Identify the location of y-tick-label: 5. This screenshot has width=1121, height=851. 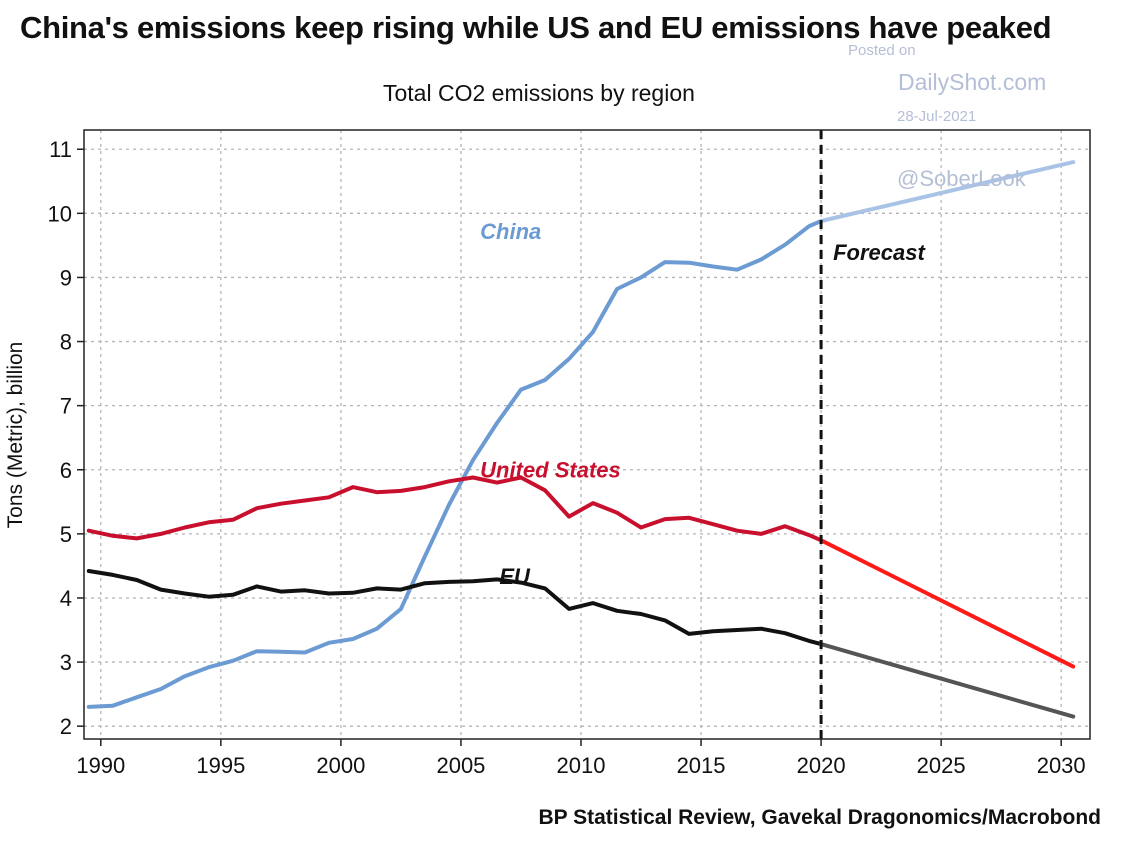
(66, 534).